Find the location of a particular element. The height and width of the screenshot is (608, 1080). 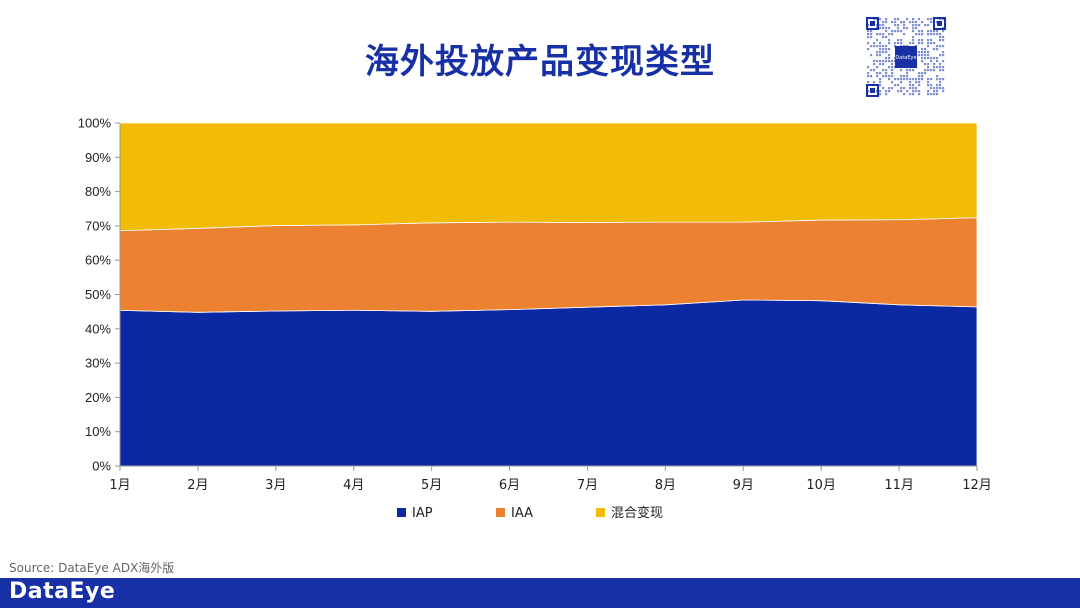

x-tick-label: 8月 is located at coordinates (665, 485).